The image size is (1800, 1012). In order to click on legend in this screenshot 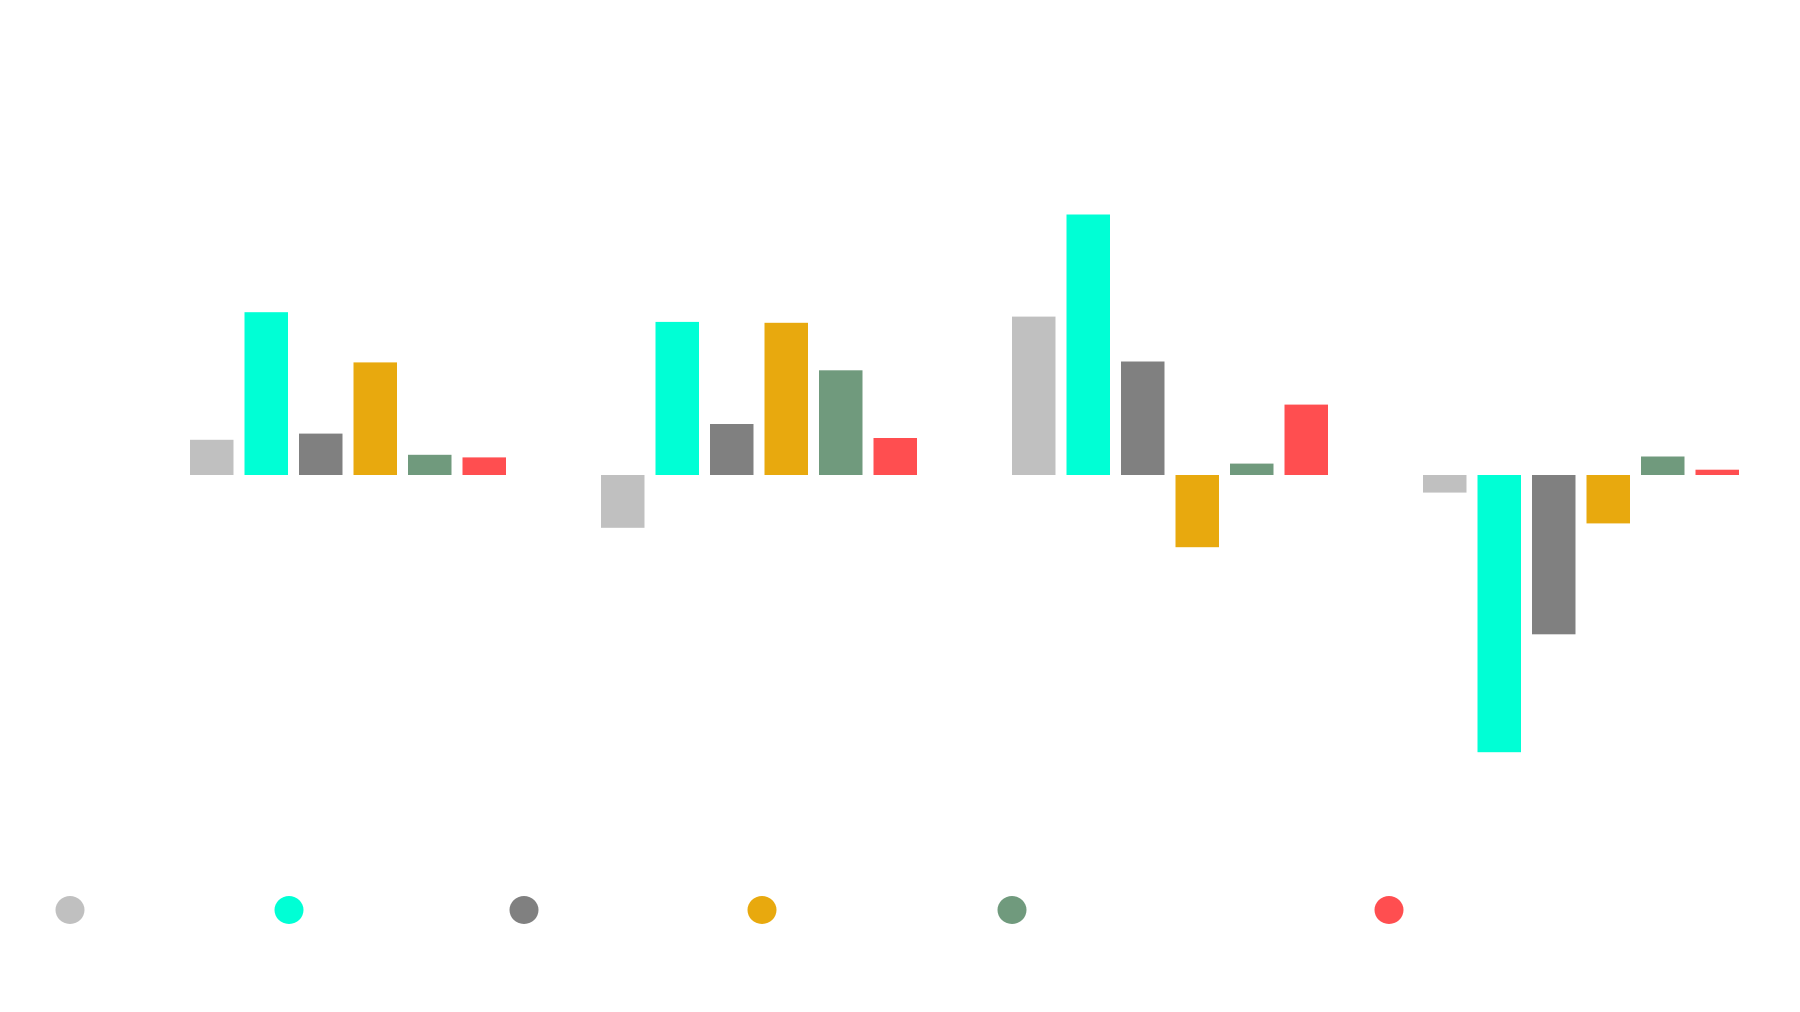, I will do `click(729, 910)`.